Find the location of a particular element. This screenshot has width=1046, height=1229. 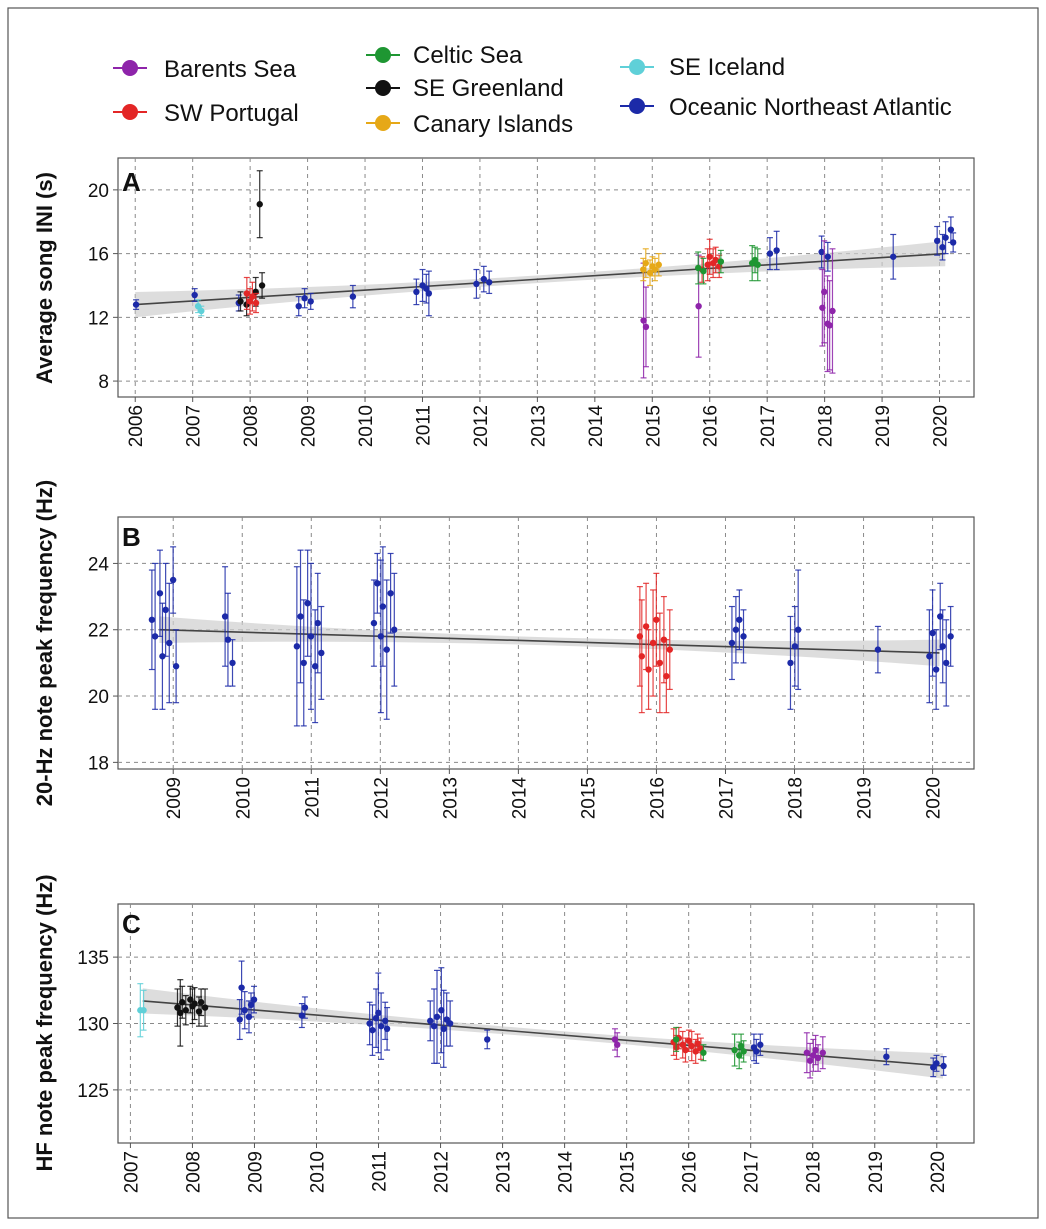

legend-item-se-greenland: SE Greenland is located at coordinates (465, 88).